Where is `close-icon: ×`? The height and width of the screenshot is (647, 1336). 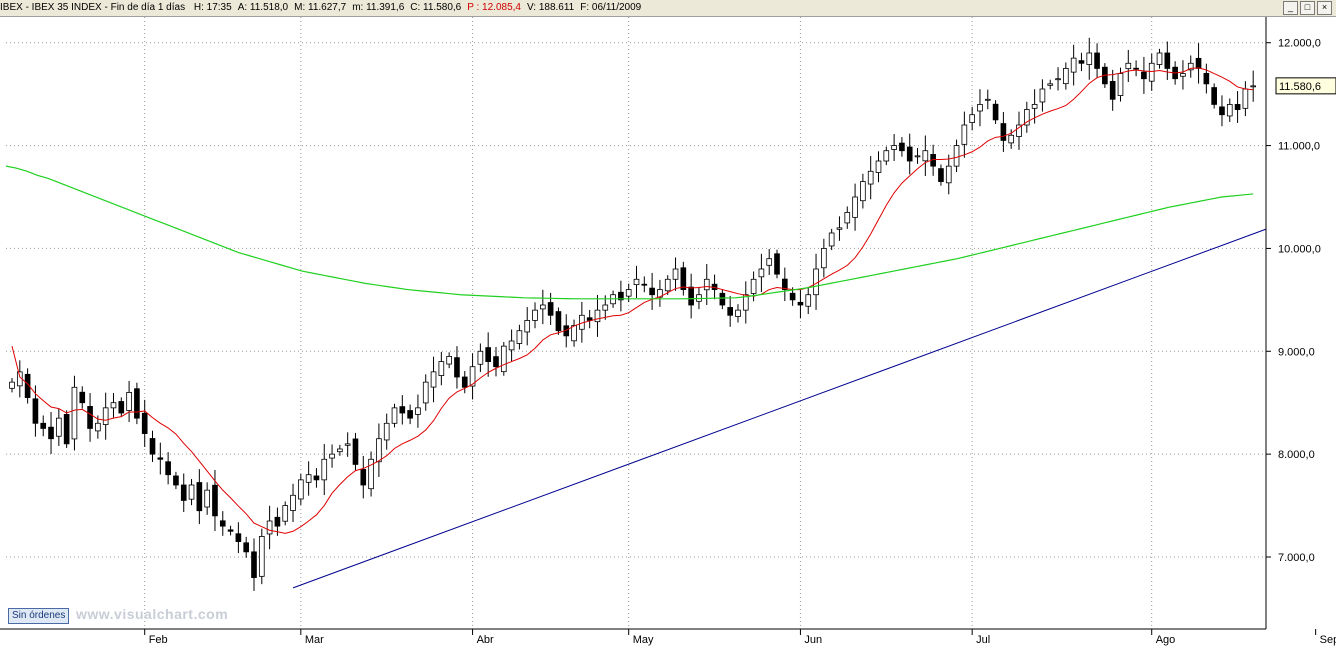
close-icon: × is located at coordinates (1324, 8).